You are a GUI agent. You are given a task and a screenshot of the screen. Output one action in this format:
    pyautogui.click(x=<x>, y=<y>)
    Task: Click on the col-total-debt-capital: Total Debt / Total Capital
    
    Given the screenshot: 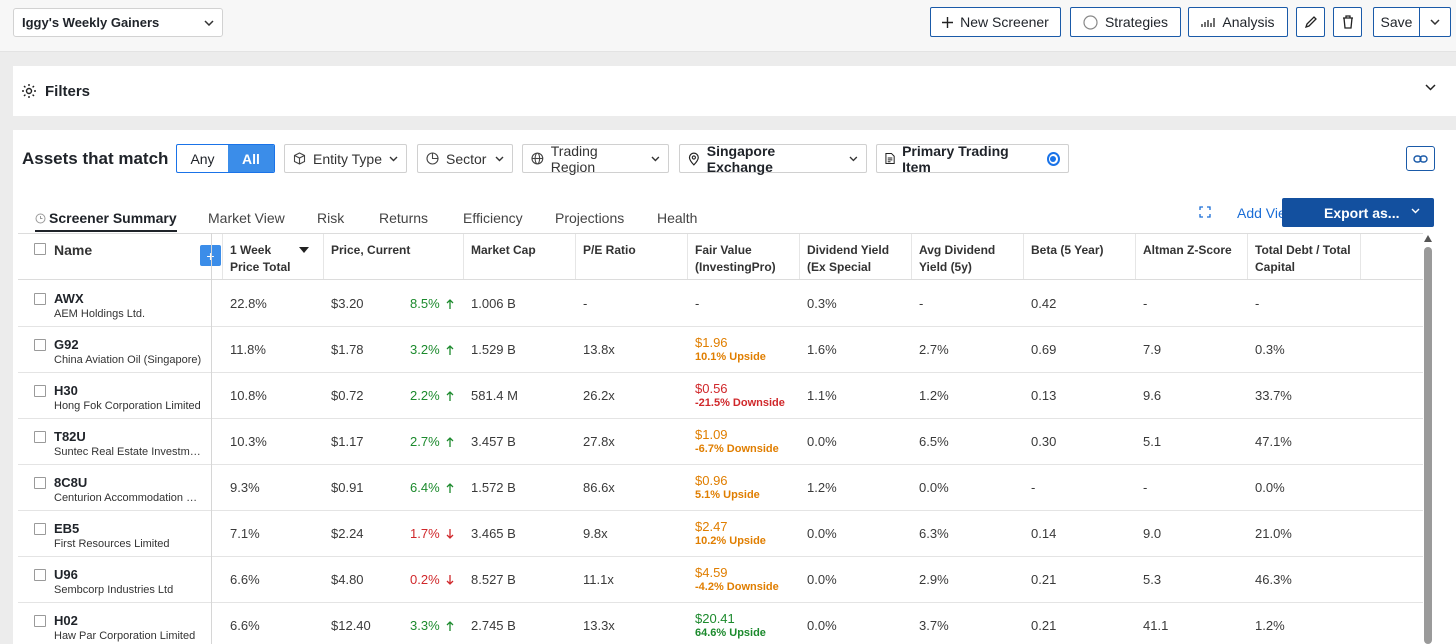 What is the action you would take?
    pyautogui.click(x=1299, y=256)
    